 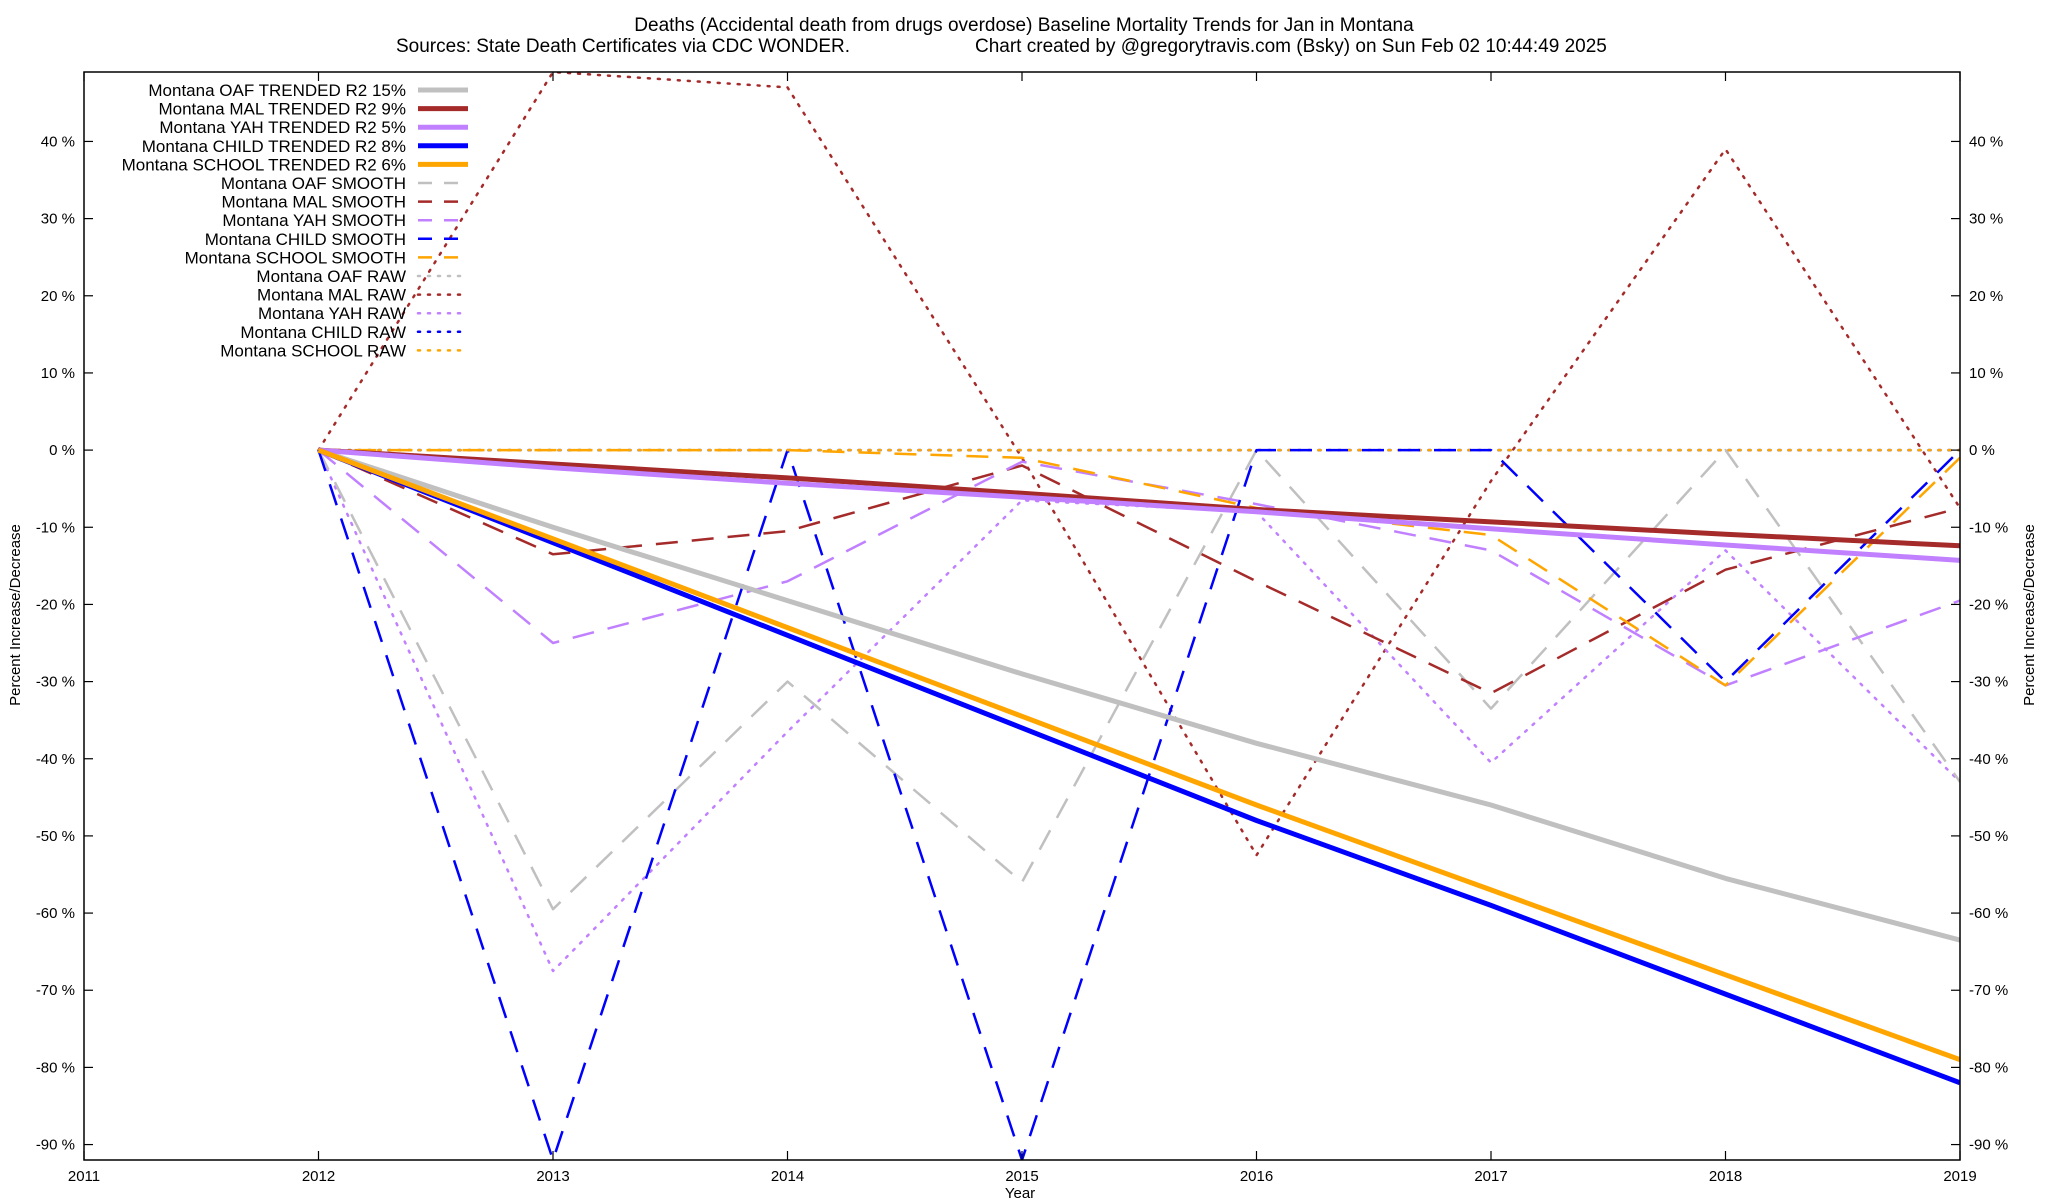 I want to click on y-tick-label-left: -40 %, so click(x=55, y=759).